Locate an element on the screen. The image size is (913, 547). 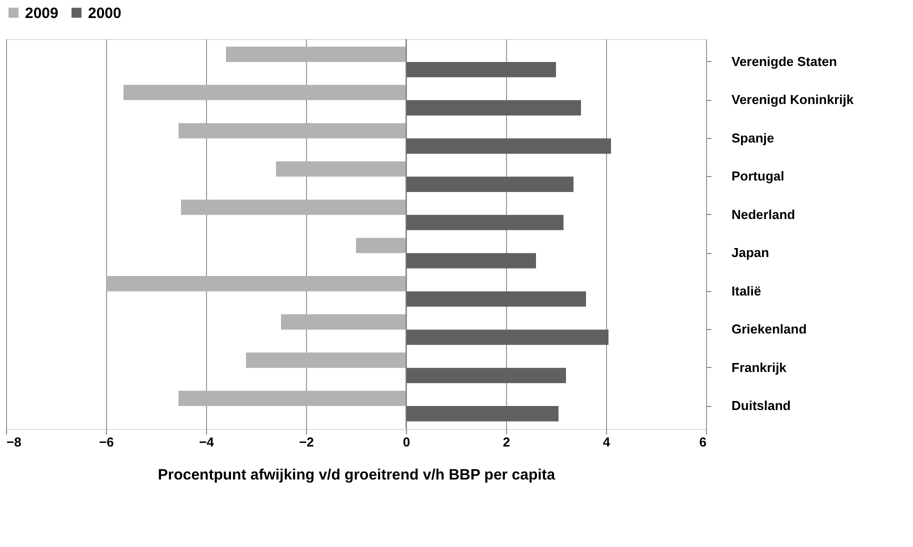
legend-label: 2000 is located at coordinates (105, 13).